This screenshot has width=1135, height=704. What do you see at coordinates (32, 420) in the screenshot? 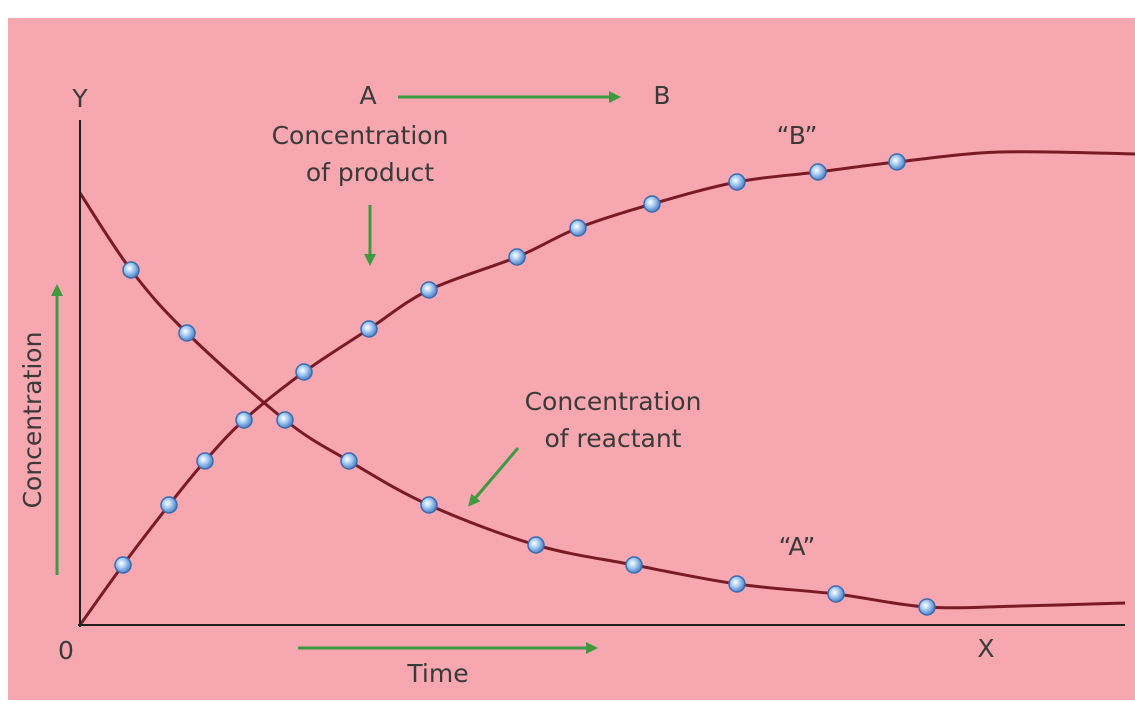
I see `y-title: Concentration` at bounding box center [32, 420].